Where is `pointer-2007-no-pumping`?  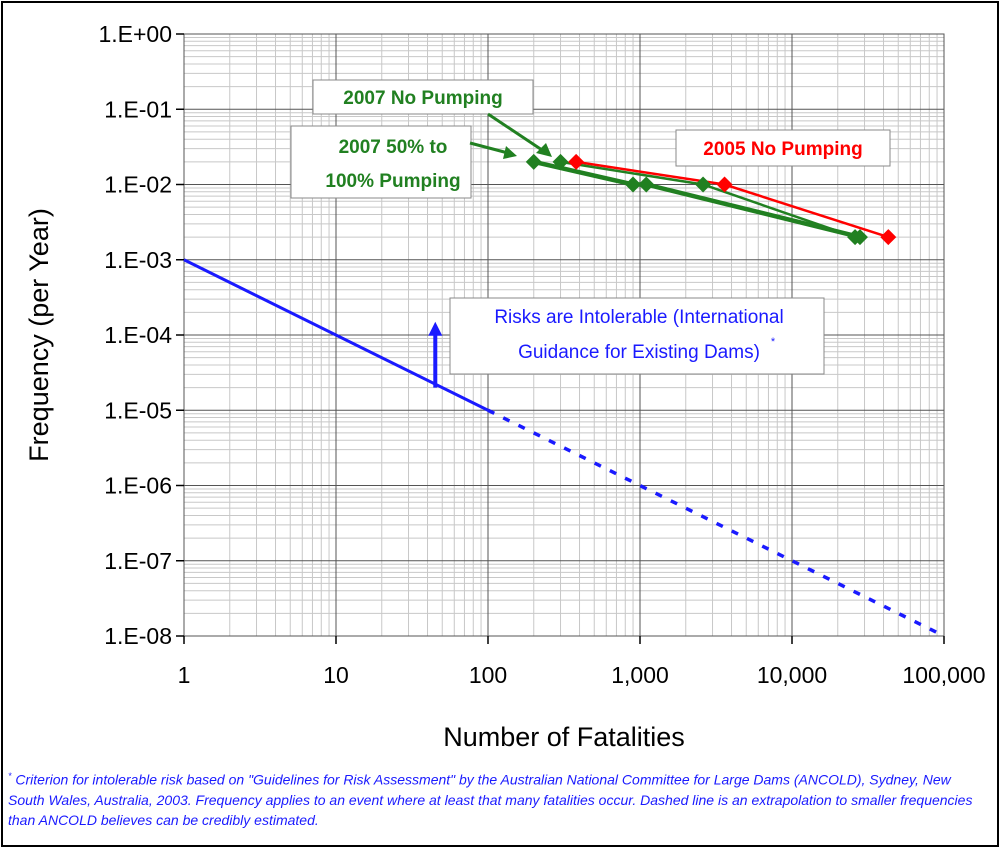
pointer-2007-no-pumping is located at coordinates (516, 133).